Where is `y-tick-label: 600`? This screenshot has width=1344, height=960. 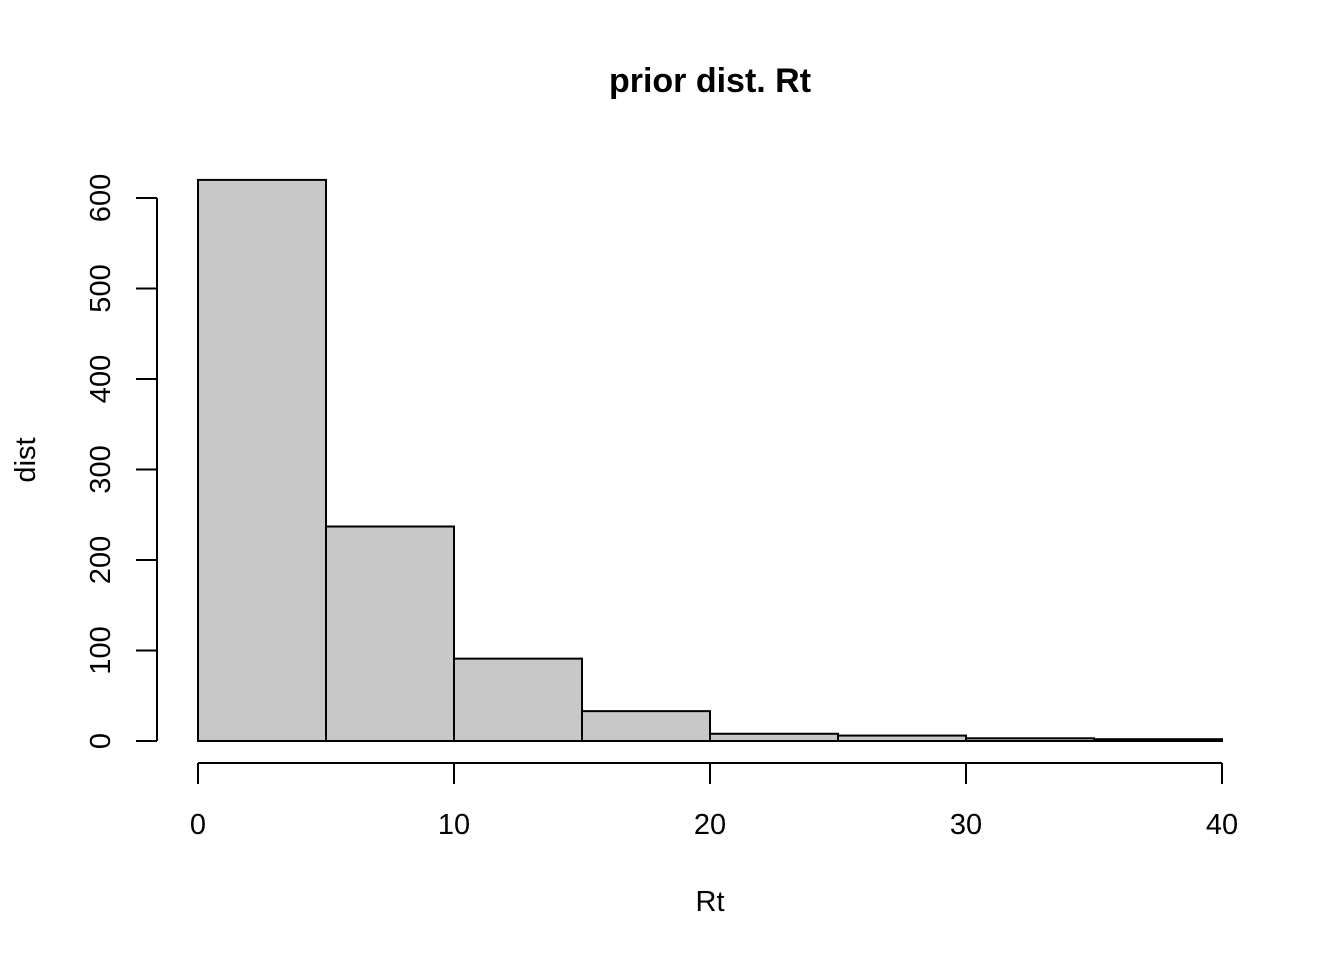 y-tick-label: 600 is located at coordinates (101, 198).